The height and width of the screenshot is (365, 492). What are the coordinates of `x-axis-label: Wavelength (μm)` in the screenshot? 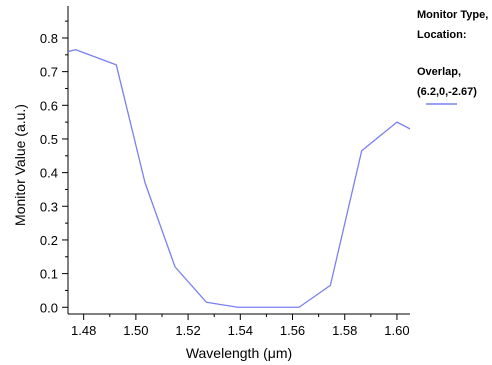 It's located at (239, 353).